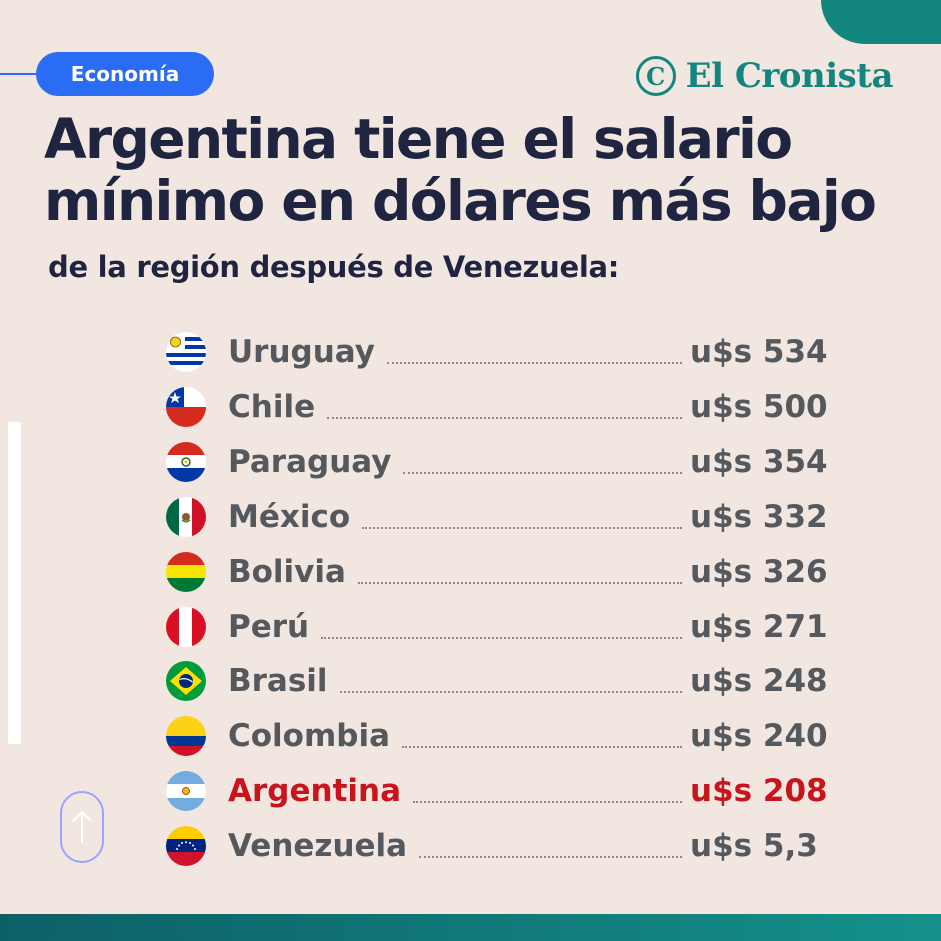 The height and width of the screenshot is (941, 941). I want to click on salary-value: u$s 354, so click(759, 461).